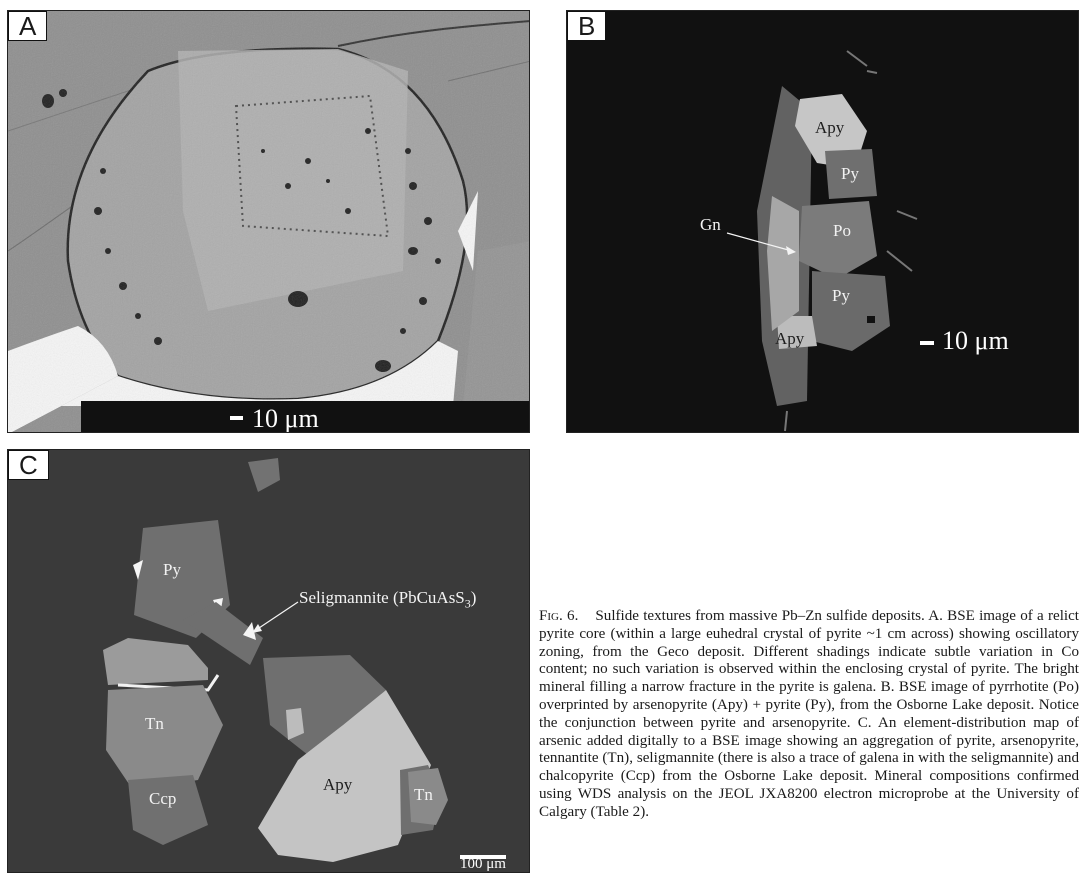  Describe the element at coordinates (164, 737) in the screenshot. I see `tennantite-grain` at that location.